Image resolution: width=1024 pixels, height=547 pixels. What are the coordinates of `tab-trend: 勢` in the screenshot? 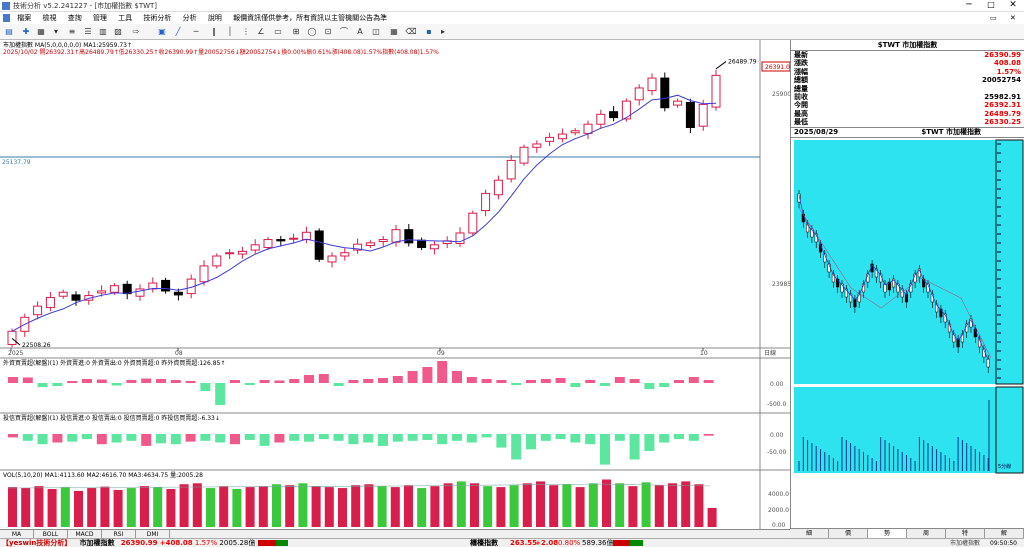 It's located at (887, 533).